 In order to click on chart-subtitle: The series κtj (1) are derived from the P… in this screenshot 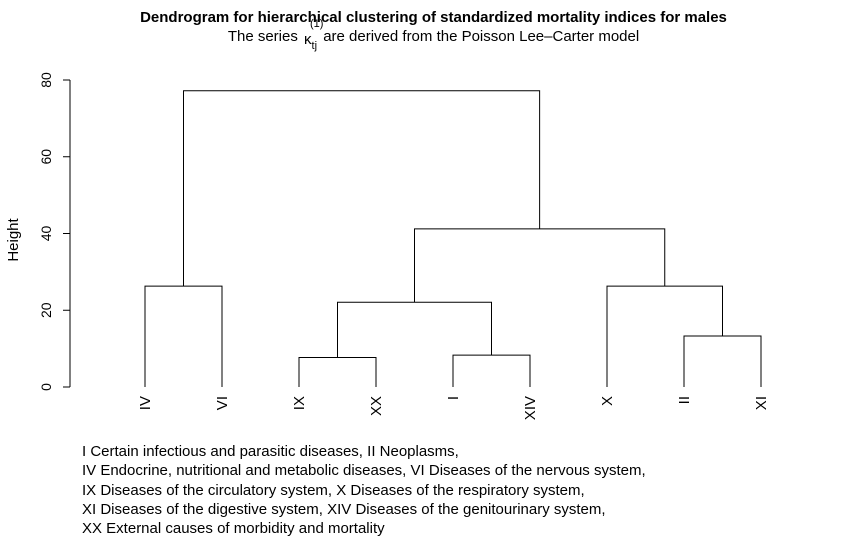, I will do `click(433, 35)`.